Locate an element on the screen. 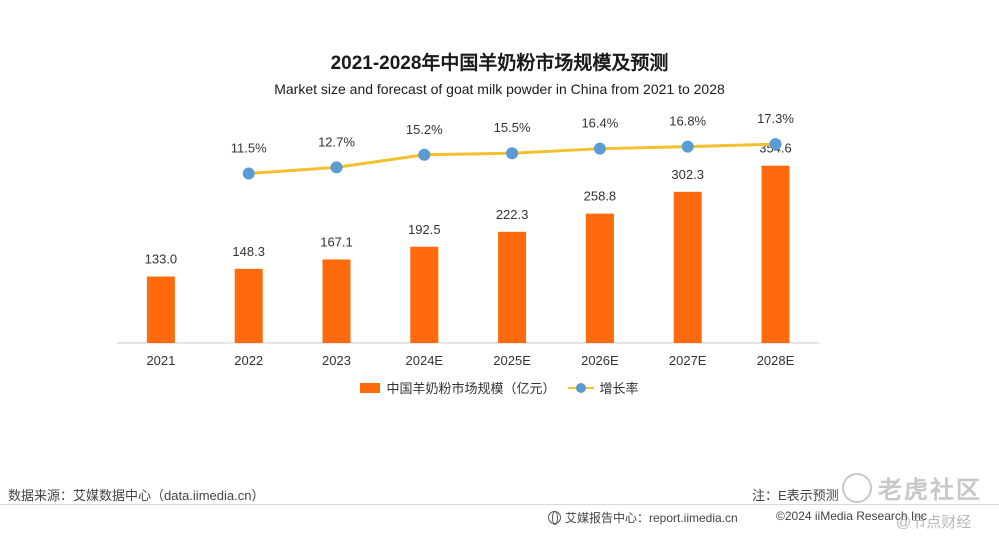 The image size is (999, 543). bar-2025E is located at coordinates (512, 287).